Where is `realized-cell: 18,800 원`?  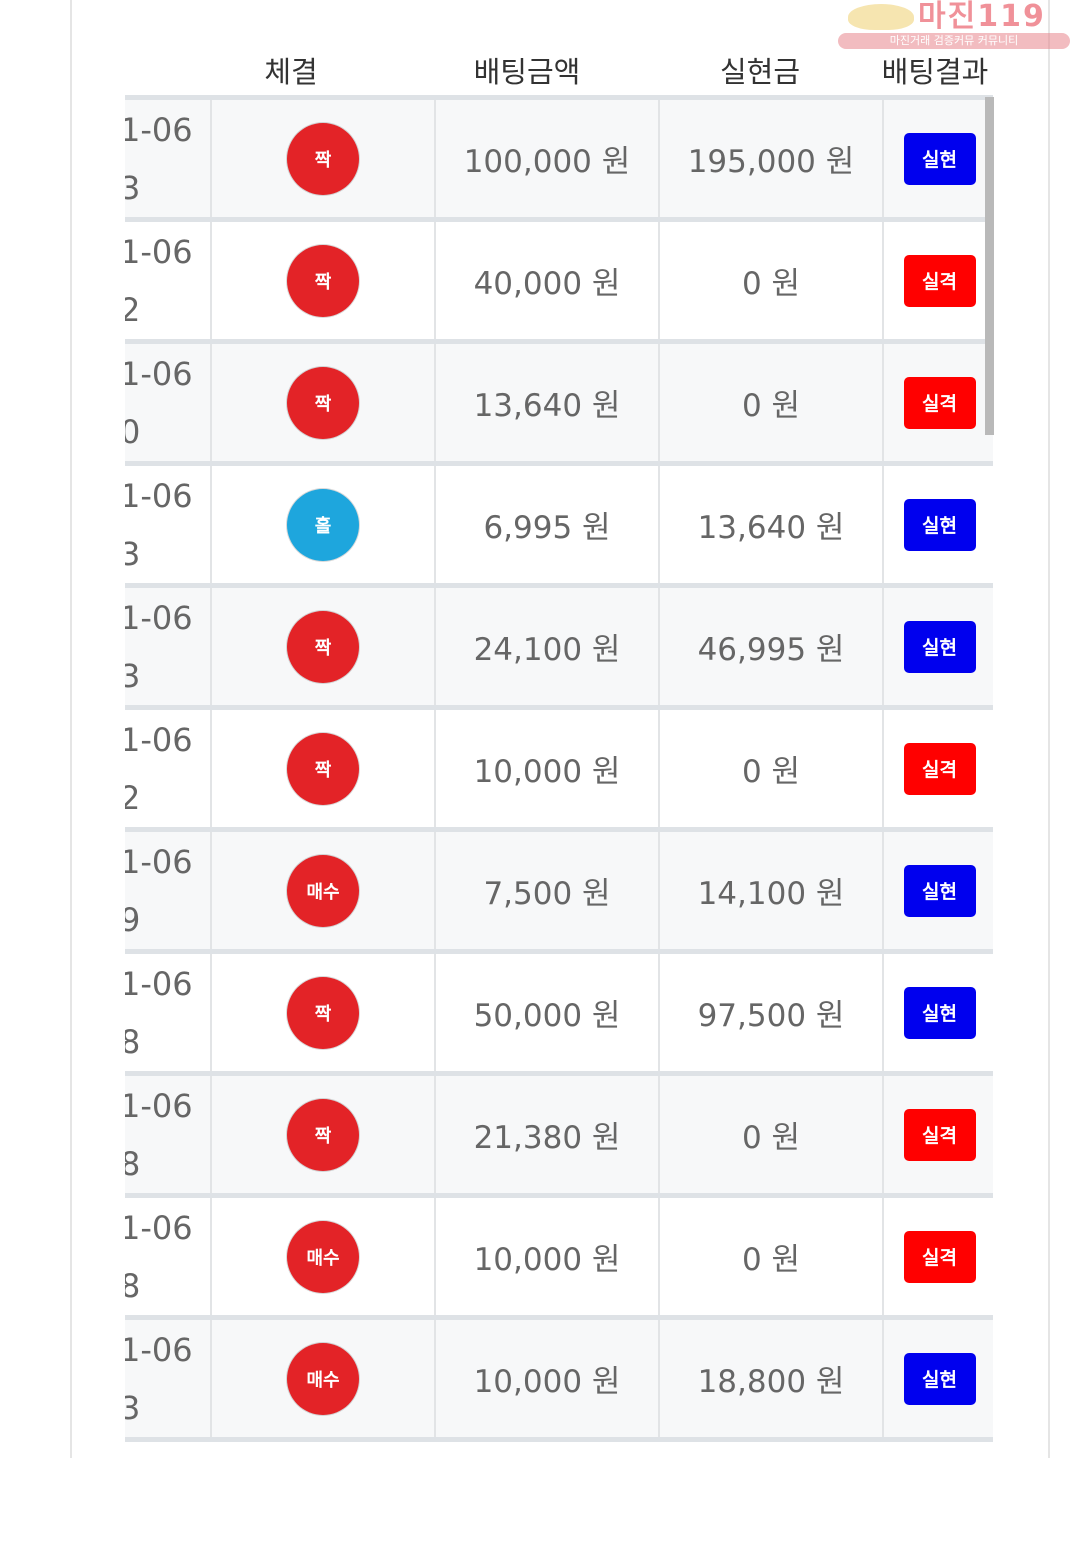
realized-cell: 18,800 원 is located at coordinates (770, 1378).